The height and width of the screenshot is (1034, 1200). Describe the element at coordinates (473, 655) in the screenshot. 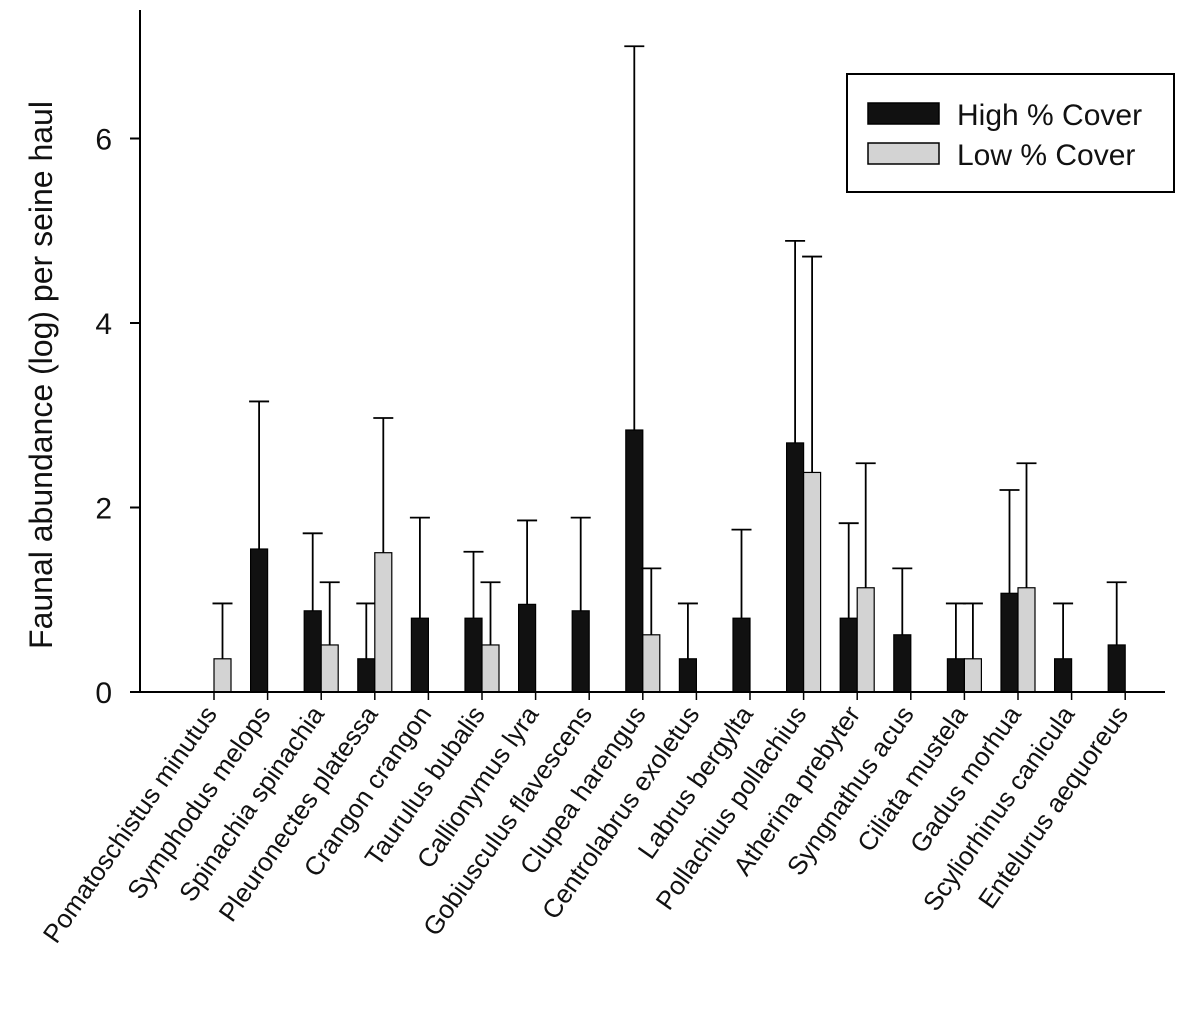

I see `bar-high-cover-taurulus-bubalis` at that location.